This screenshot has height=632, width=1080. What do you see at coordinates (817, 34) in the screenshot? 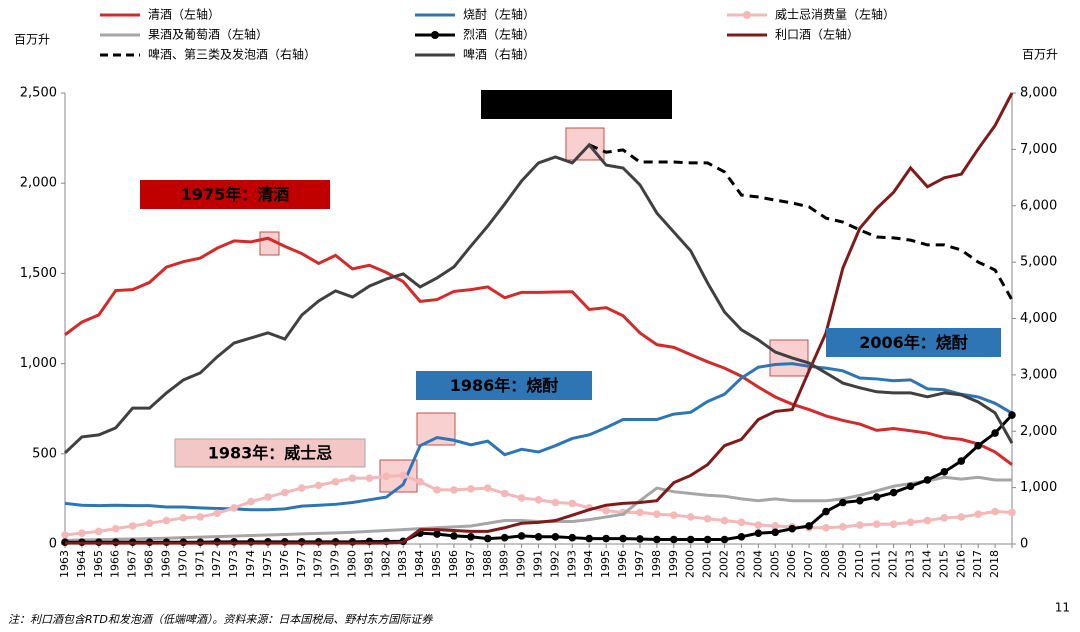
I see `legend-label: 利口酒（左轴）` at bounding box center [817, 34].